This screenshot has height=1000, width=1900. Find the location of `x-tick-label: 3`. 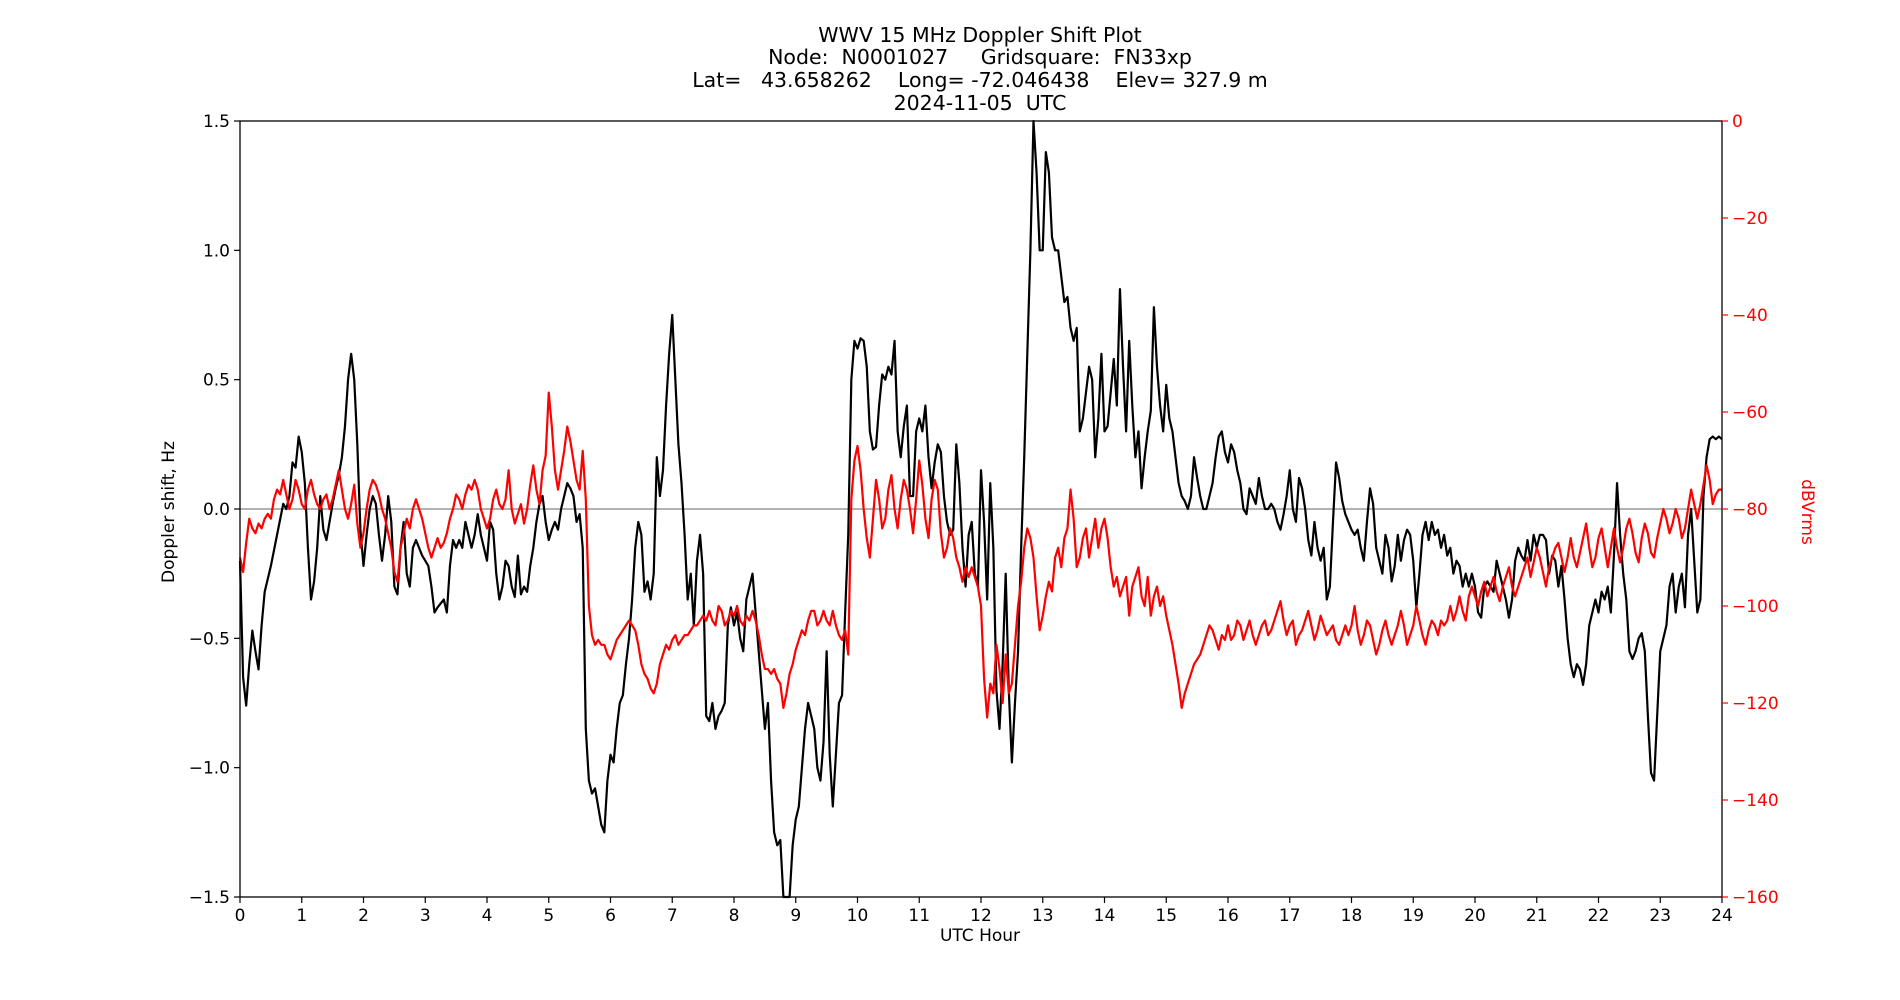

x-tick-label: 3 is located at coordinates (425, 916).